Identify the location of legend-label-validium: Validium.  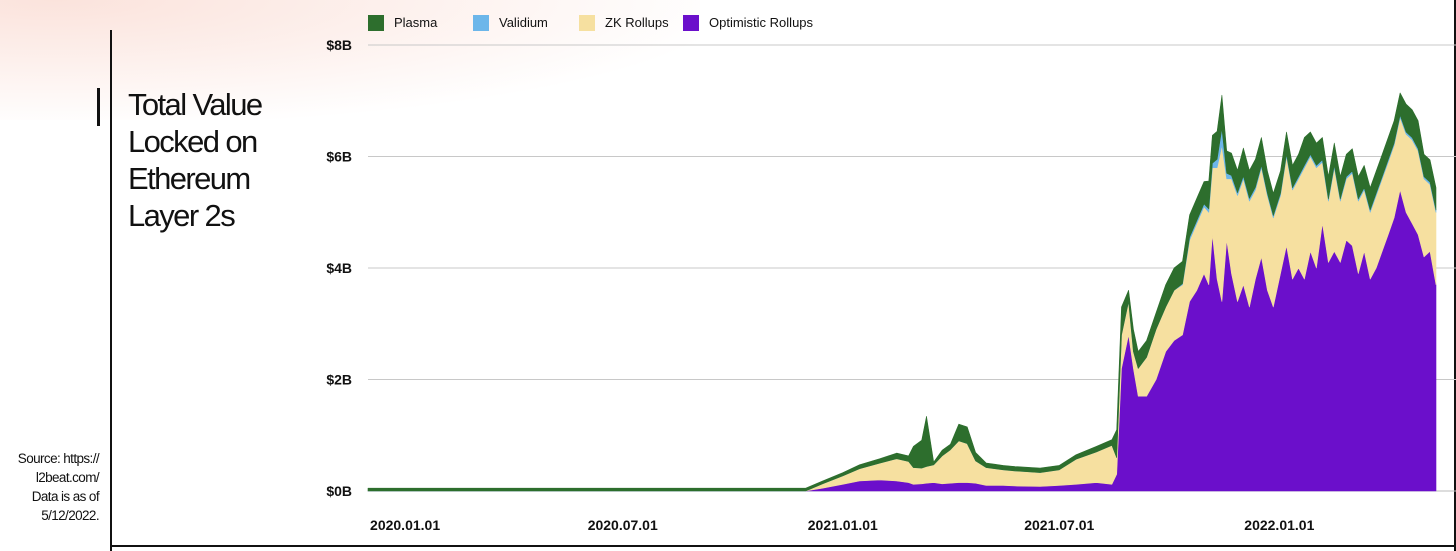
(523, 22).